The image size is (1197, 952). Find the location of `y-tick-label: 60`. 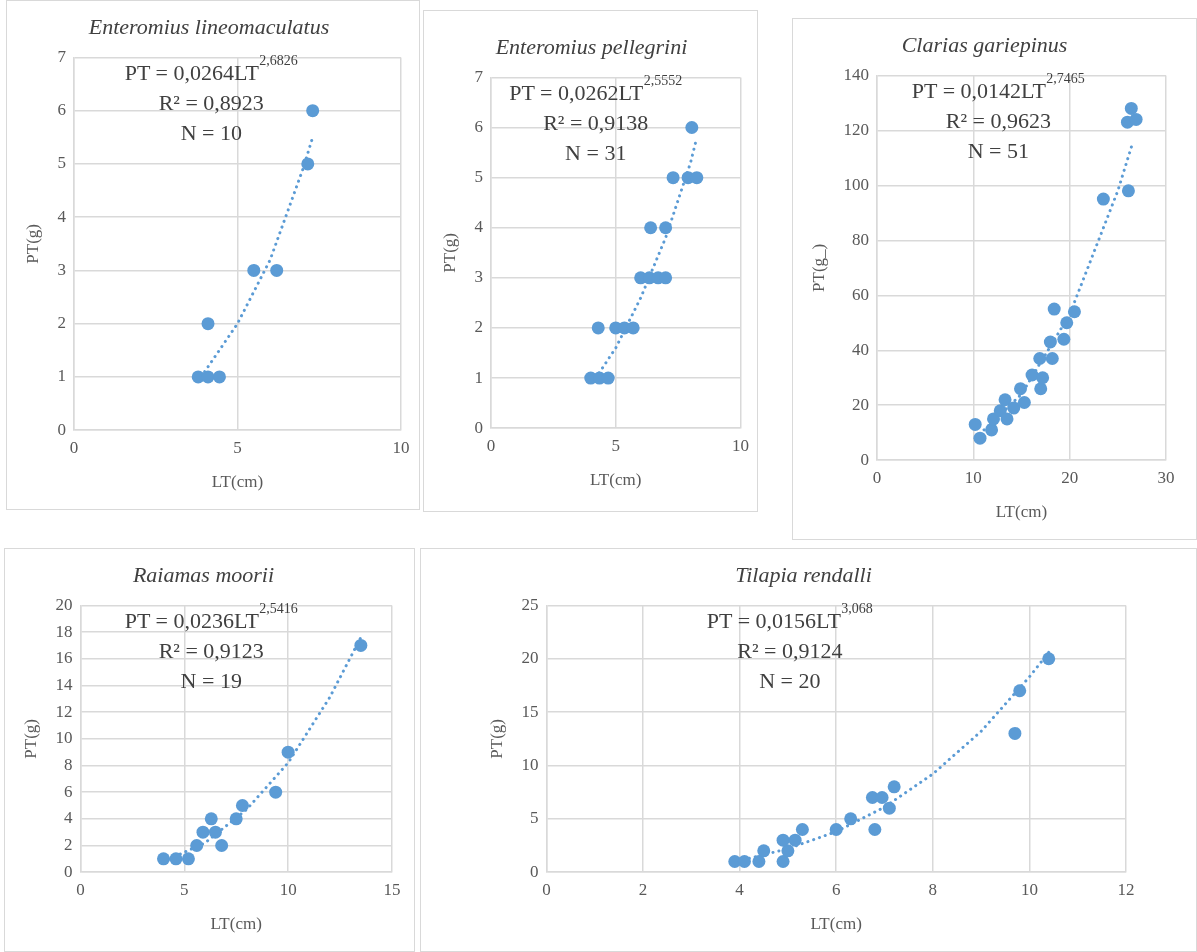

y-tick-label: 60 is located at coordinates (860, 294).